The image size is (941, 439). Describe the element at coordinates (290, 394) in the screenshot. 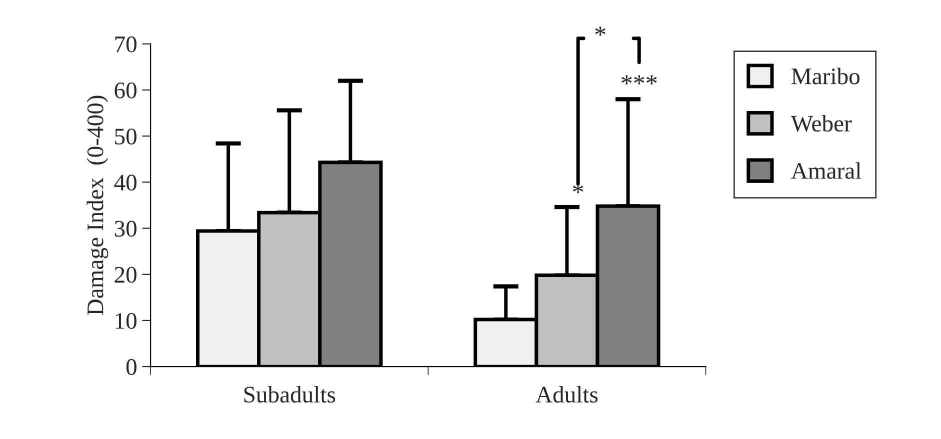

I see `x-tick-label: Subadults` at that location.